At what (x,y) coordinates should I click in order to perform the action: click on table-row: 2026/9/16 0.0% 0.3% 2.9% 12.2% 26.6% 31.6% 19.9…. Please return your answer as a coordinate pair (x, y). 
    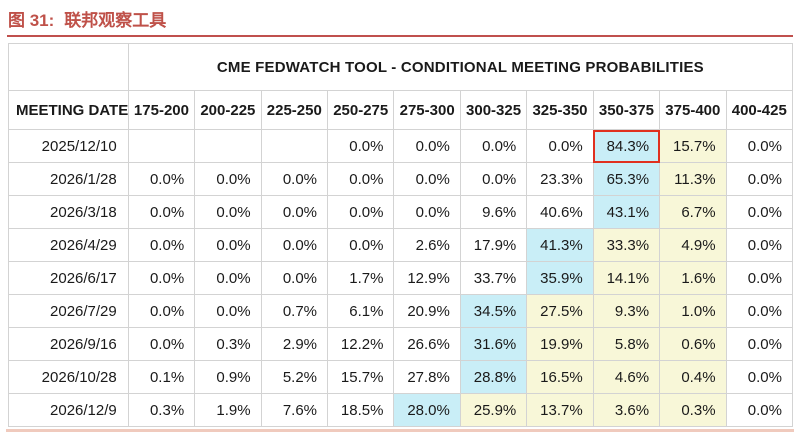
    Looking at the image, I should click on (401, 344).